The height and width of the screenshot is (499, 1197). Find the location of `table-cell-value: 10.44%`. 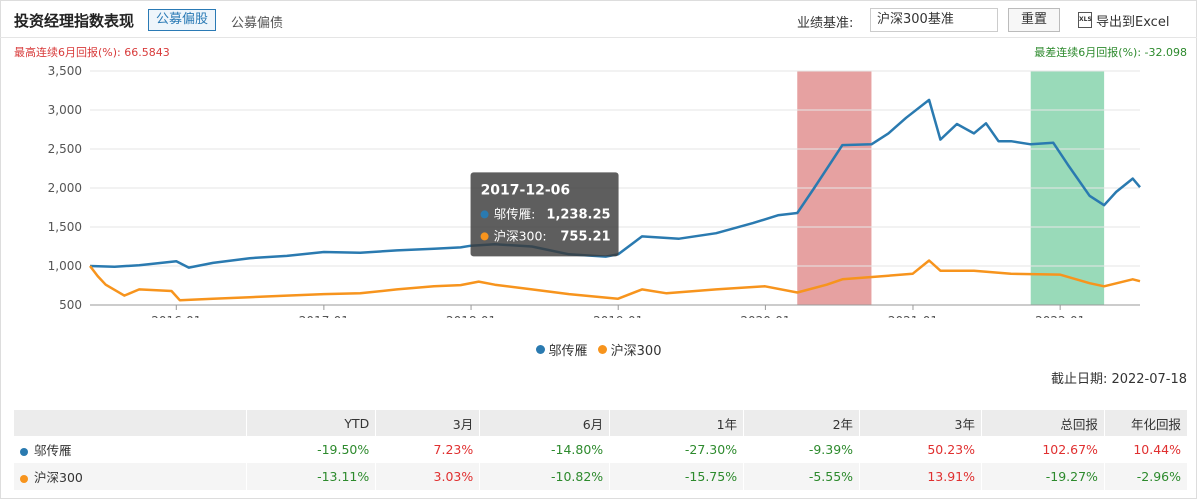

table-cell-value: 10.44% is located at coordinates (1146, 449).